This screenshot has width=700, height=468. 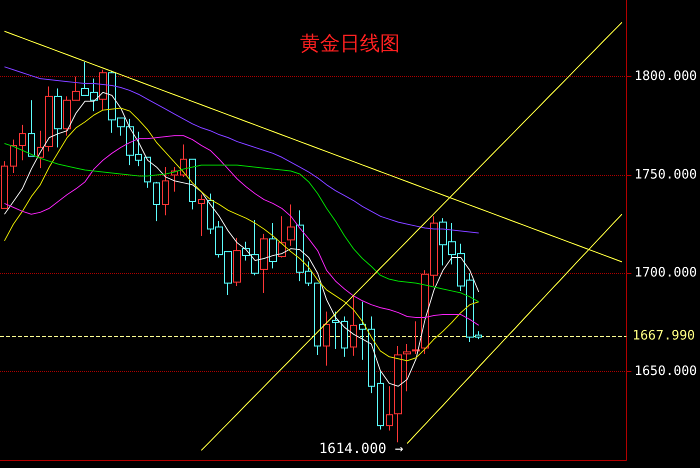 I want to click on text: 黄金日线图, so click(x=350, y=43).